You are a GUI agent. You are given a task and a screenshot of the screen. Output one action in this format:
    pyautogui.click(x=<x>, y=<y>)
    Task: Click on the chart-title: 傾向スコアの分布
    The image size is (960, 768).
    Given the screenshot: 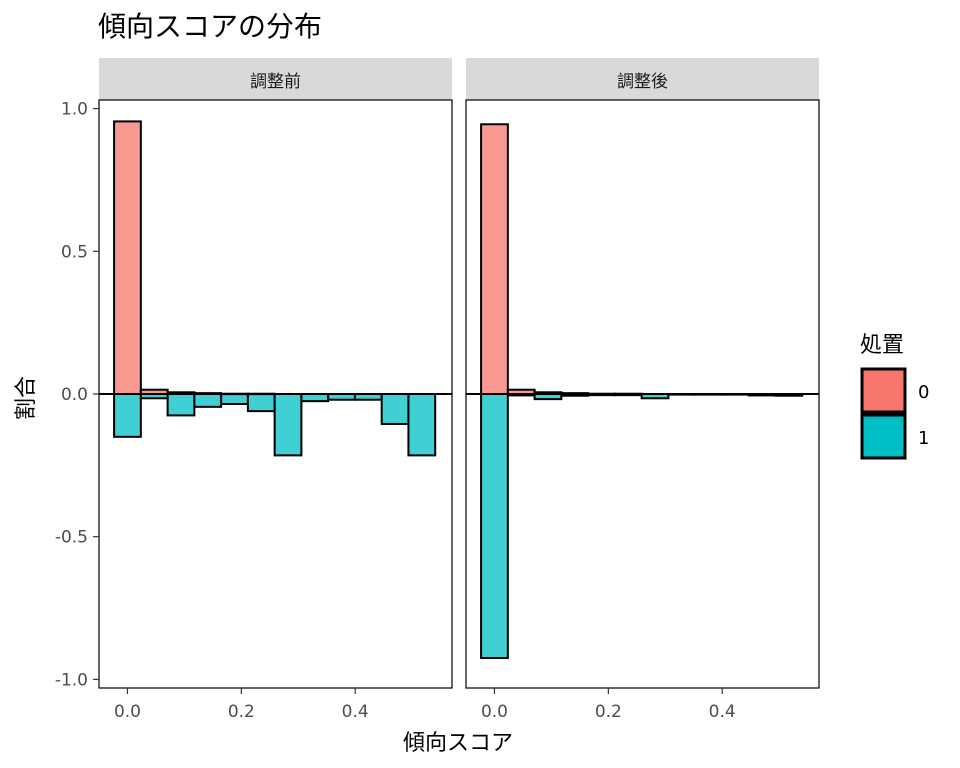 What is the action you would take?
    pyautogui.click(x=210, y=26)
    